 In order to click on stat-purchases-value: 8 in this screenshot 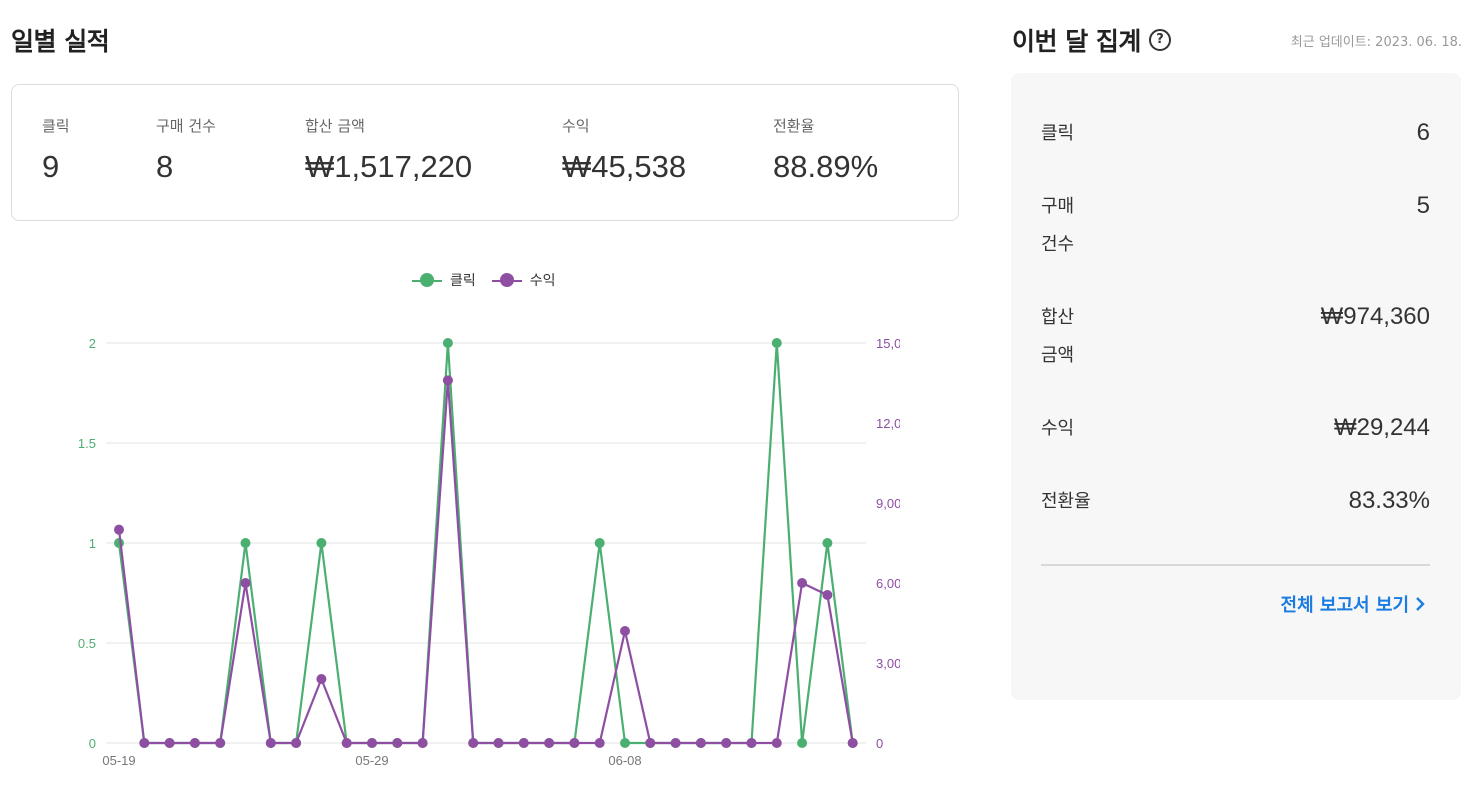, I will do `click(165, 166)`.